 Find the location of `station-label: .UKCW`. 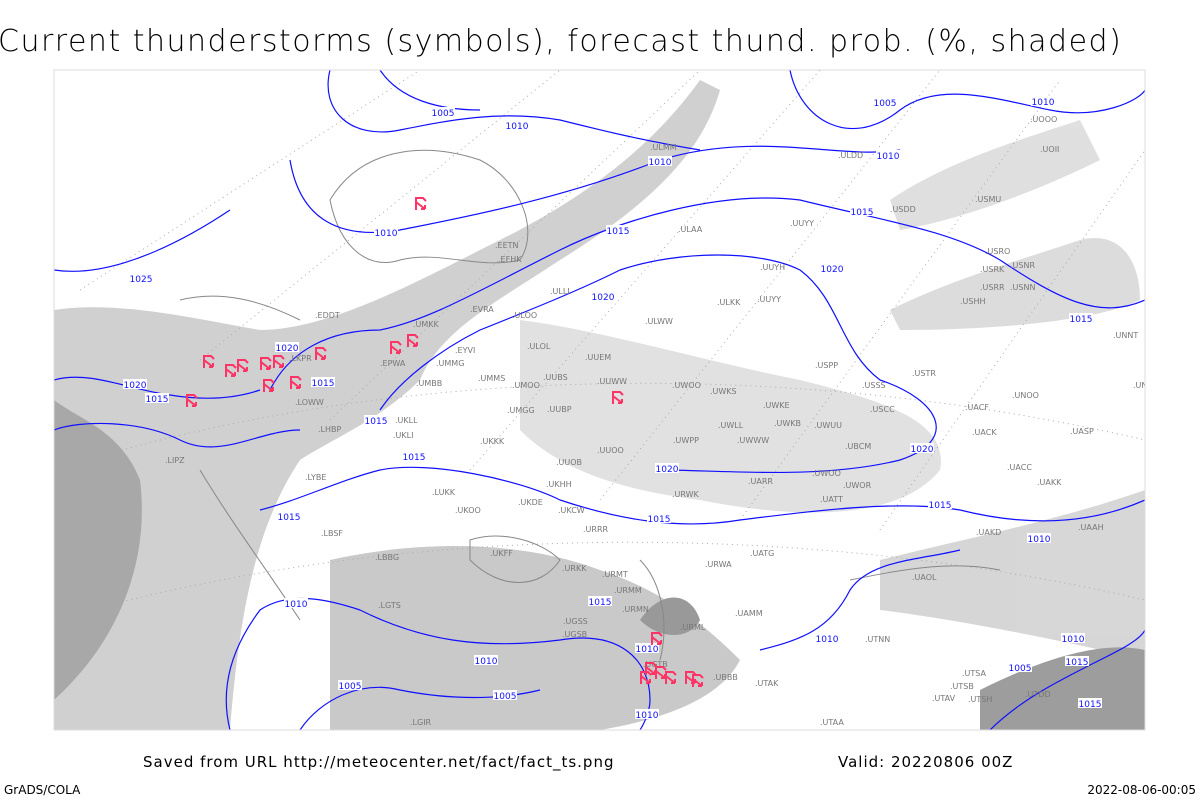

station-label: .UKCW is located at coordinates (571, 510).